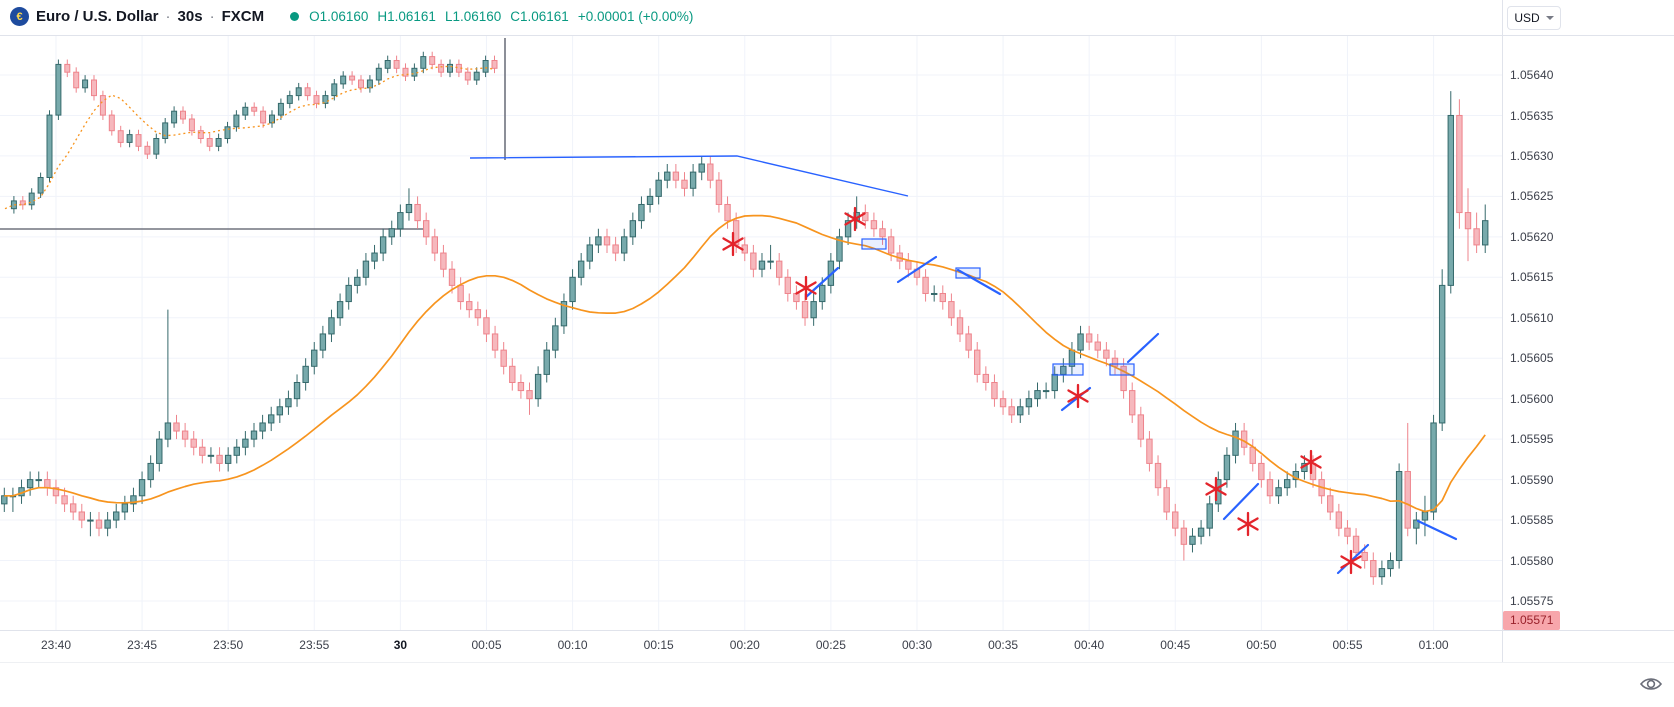 The image size is (1674, 707). Describe the element at coordinates (1532, 620) in the screenshot. I see `last-price-badge: 1.05571` at that location.